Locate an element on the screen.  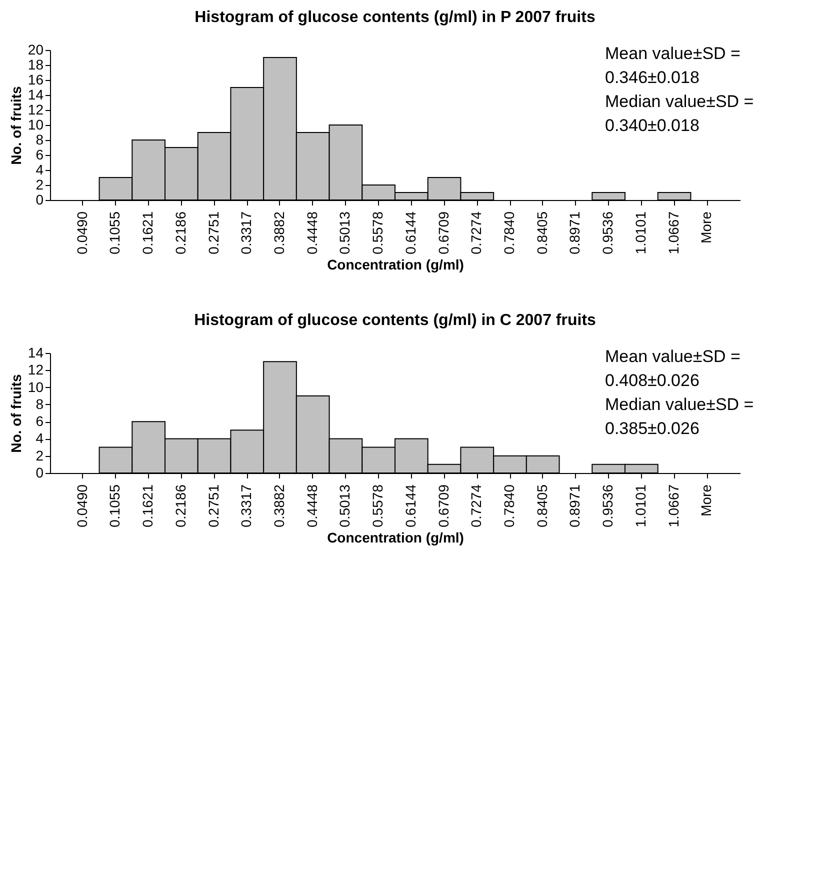
y-tick-label: 20 is located at coordinates (36, 50).